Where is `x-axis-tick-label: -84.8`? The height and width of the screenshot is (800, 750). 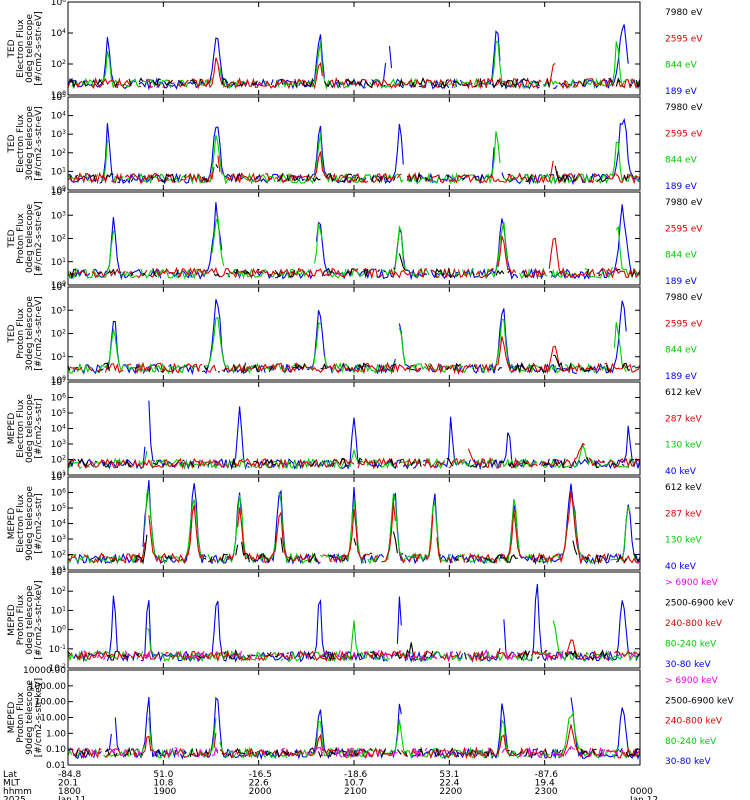 x-axis-tick-label: -84.8 is located at coordinates (70, 775).